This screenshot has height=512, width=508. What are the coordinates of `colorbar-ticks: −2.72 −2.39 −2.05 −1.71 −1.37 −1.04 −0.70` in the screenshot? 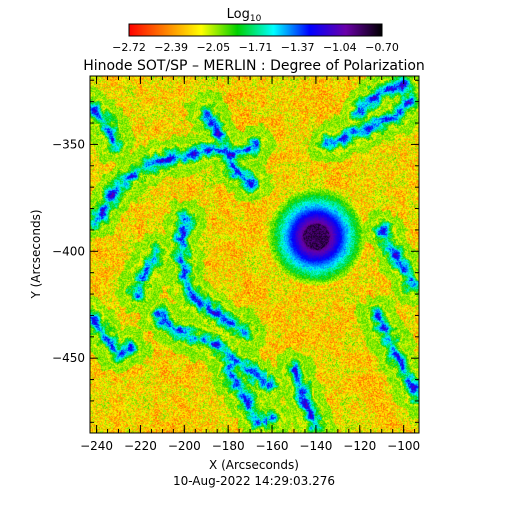 It's located at (255, 47).